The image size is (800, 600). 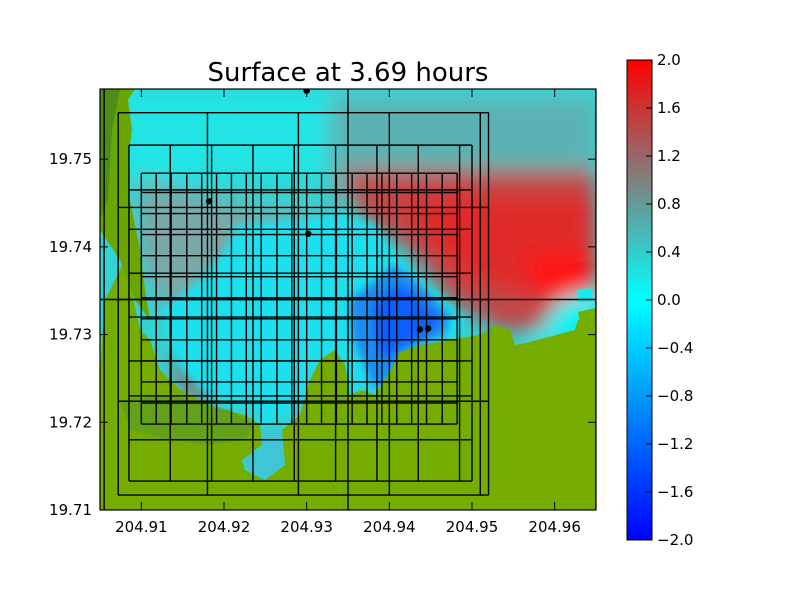 I want to click on colorbar-tick-label: −1.2, so click(x=675, y=444).